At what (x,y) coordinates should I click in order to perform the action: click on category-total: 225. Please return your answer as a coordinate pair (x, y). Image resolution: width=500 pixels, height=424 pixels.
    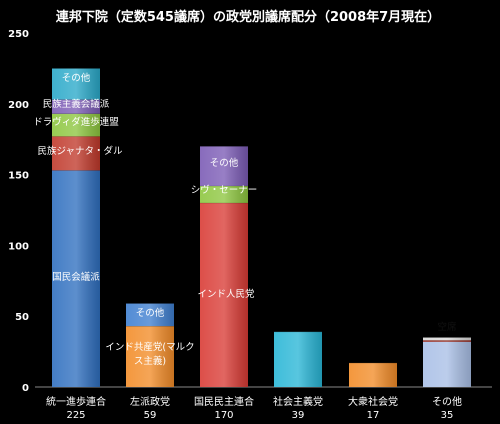
    Looking at the image, I should click on (75, 415).